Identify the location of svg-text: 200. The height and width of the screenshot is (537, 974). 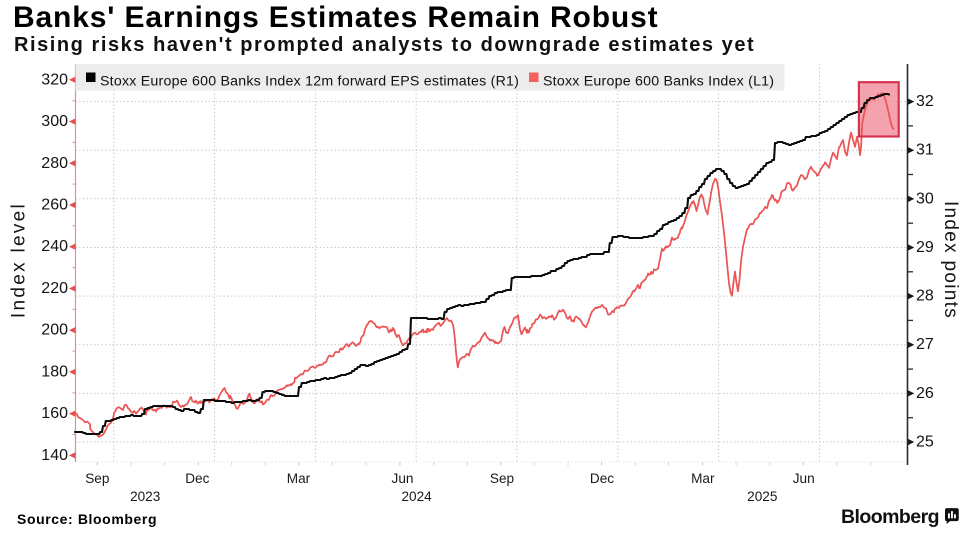
(54, 330).